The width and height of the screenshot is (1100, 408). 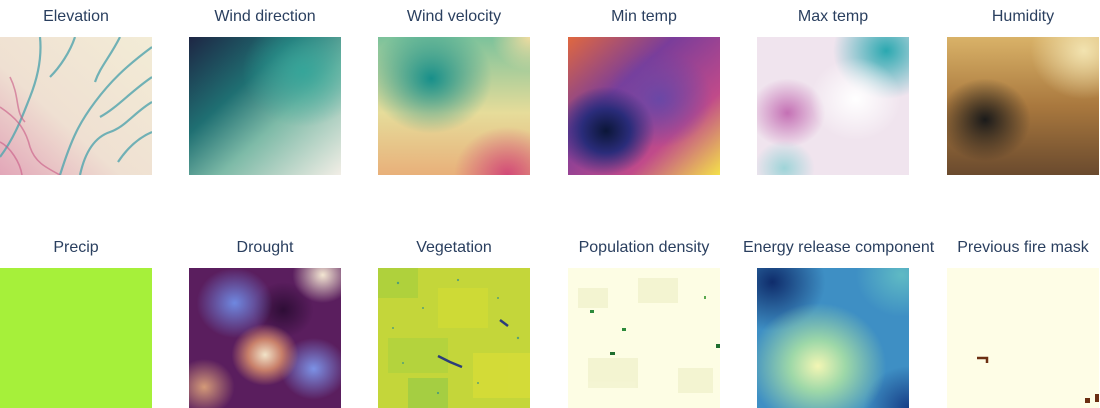 What do you see at coordinates (1023, 106) in the screenshot?
I see `heatmap-humidity` at bounding box center [1023, 106].